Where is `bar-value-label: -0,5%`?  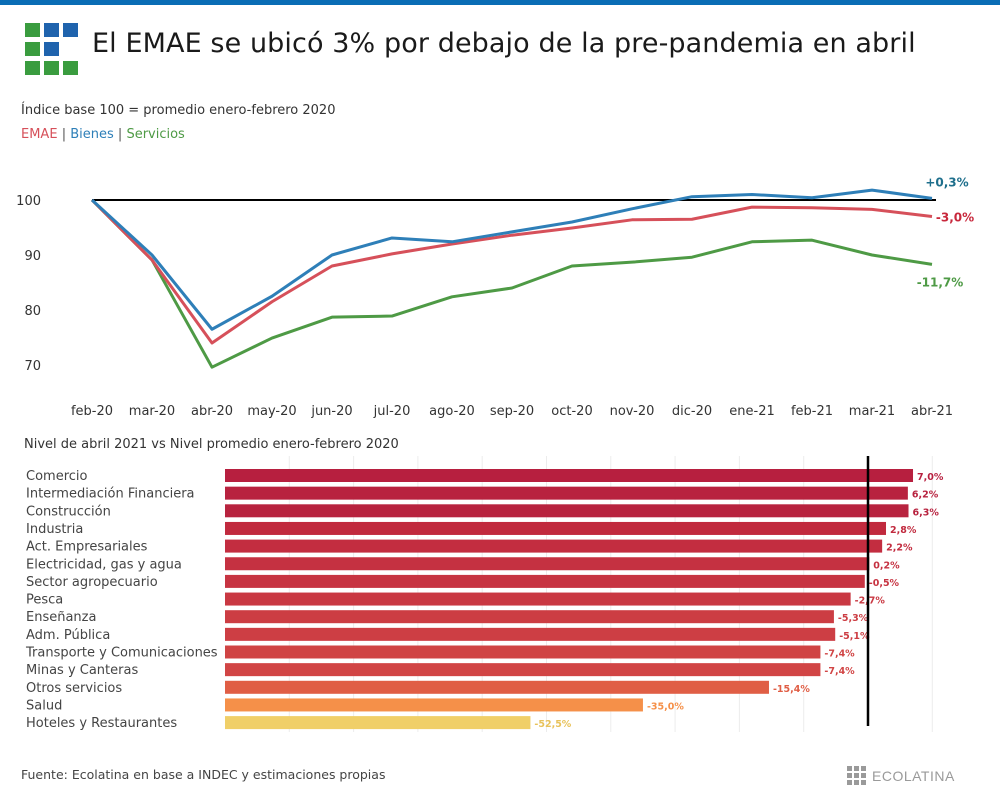 bar-value-label: -0,5% is located at coordinates (884, 583).